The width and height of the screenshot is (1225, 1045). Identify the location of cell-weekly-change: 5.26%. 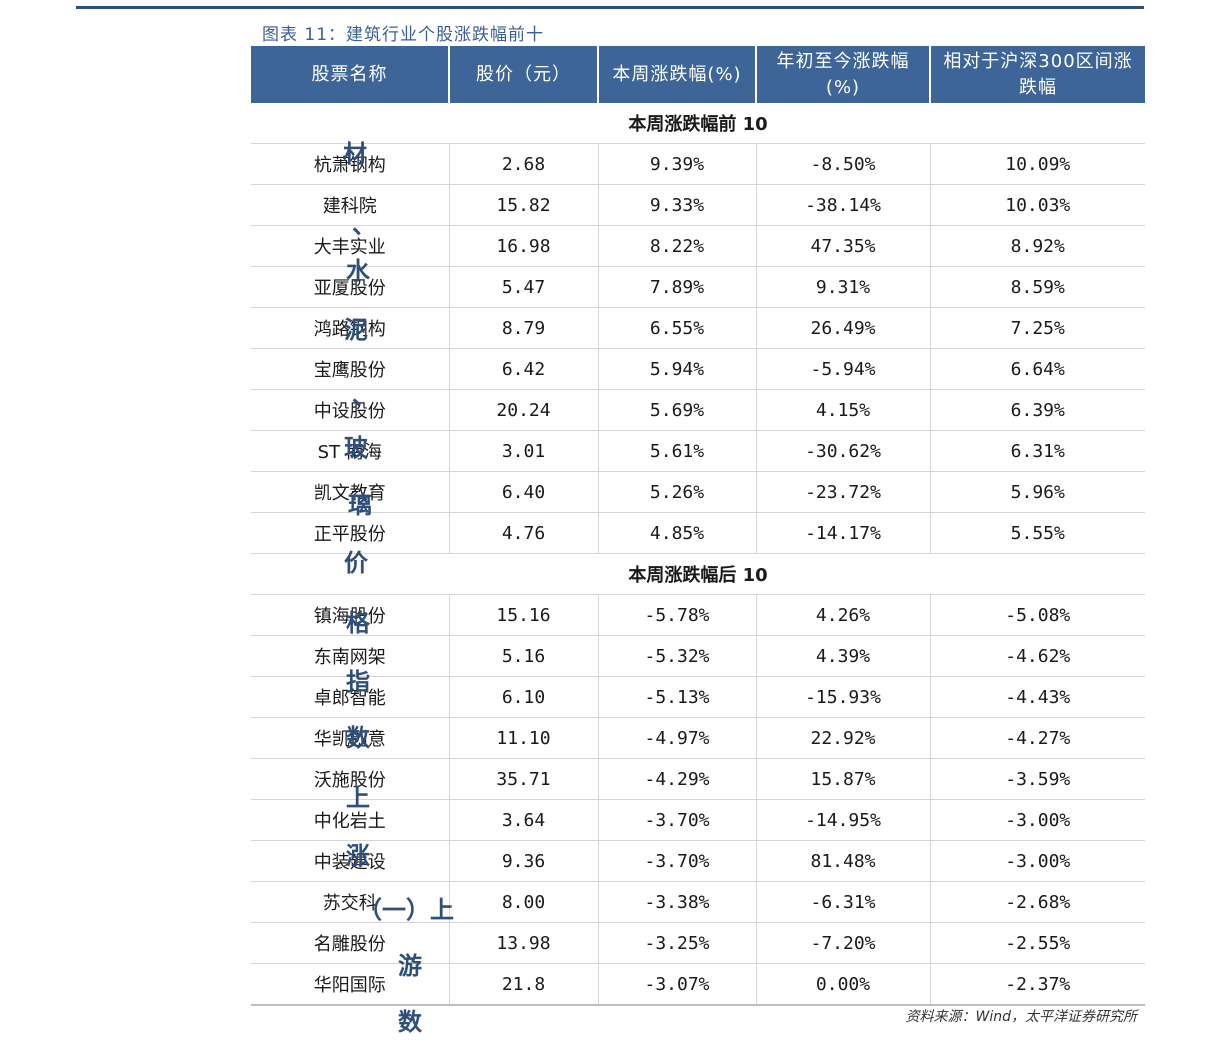
(676, 492).